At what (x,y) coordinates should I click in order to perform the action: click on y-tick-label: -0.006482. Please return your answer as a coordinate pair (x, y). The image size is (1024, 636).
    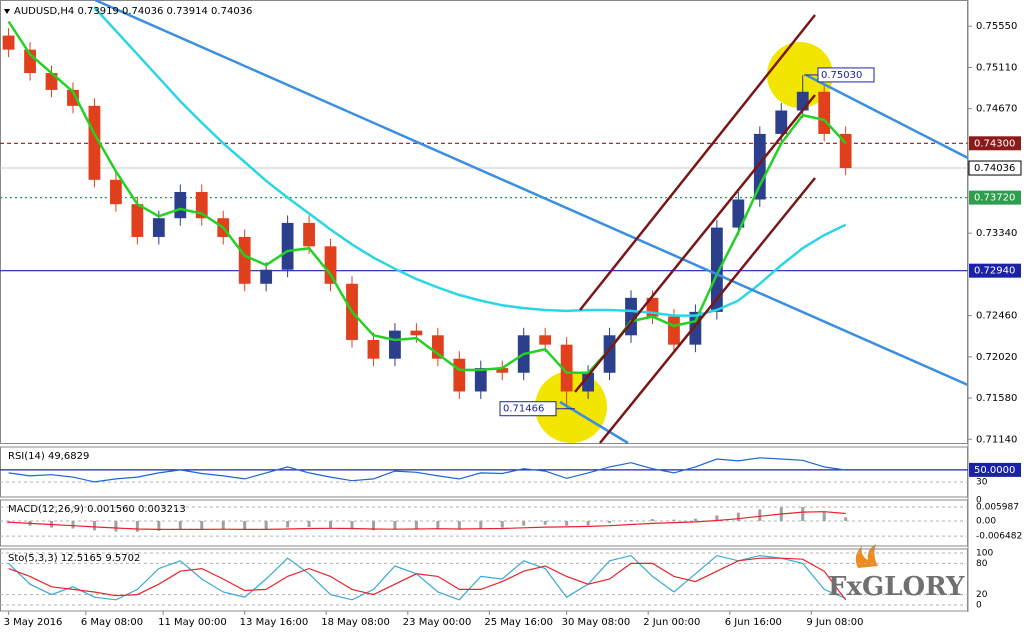
    Looking at the image, I should click on (999, 537).